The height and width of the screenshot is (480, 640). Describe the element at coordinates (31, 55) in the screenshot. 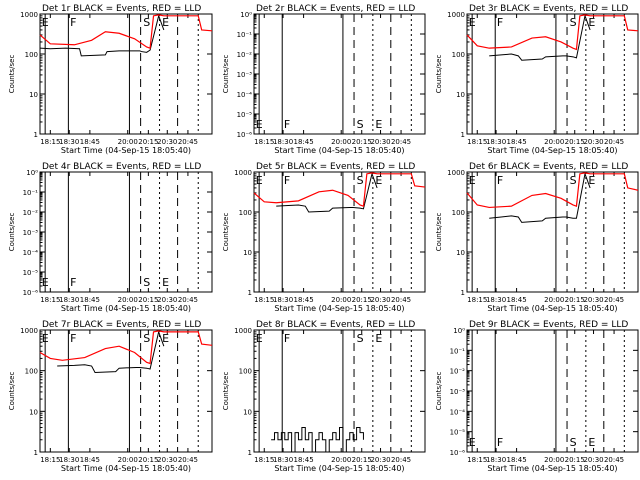

I see `y-tick-label: 100` at that location.